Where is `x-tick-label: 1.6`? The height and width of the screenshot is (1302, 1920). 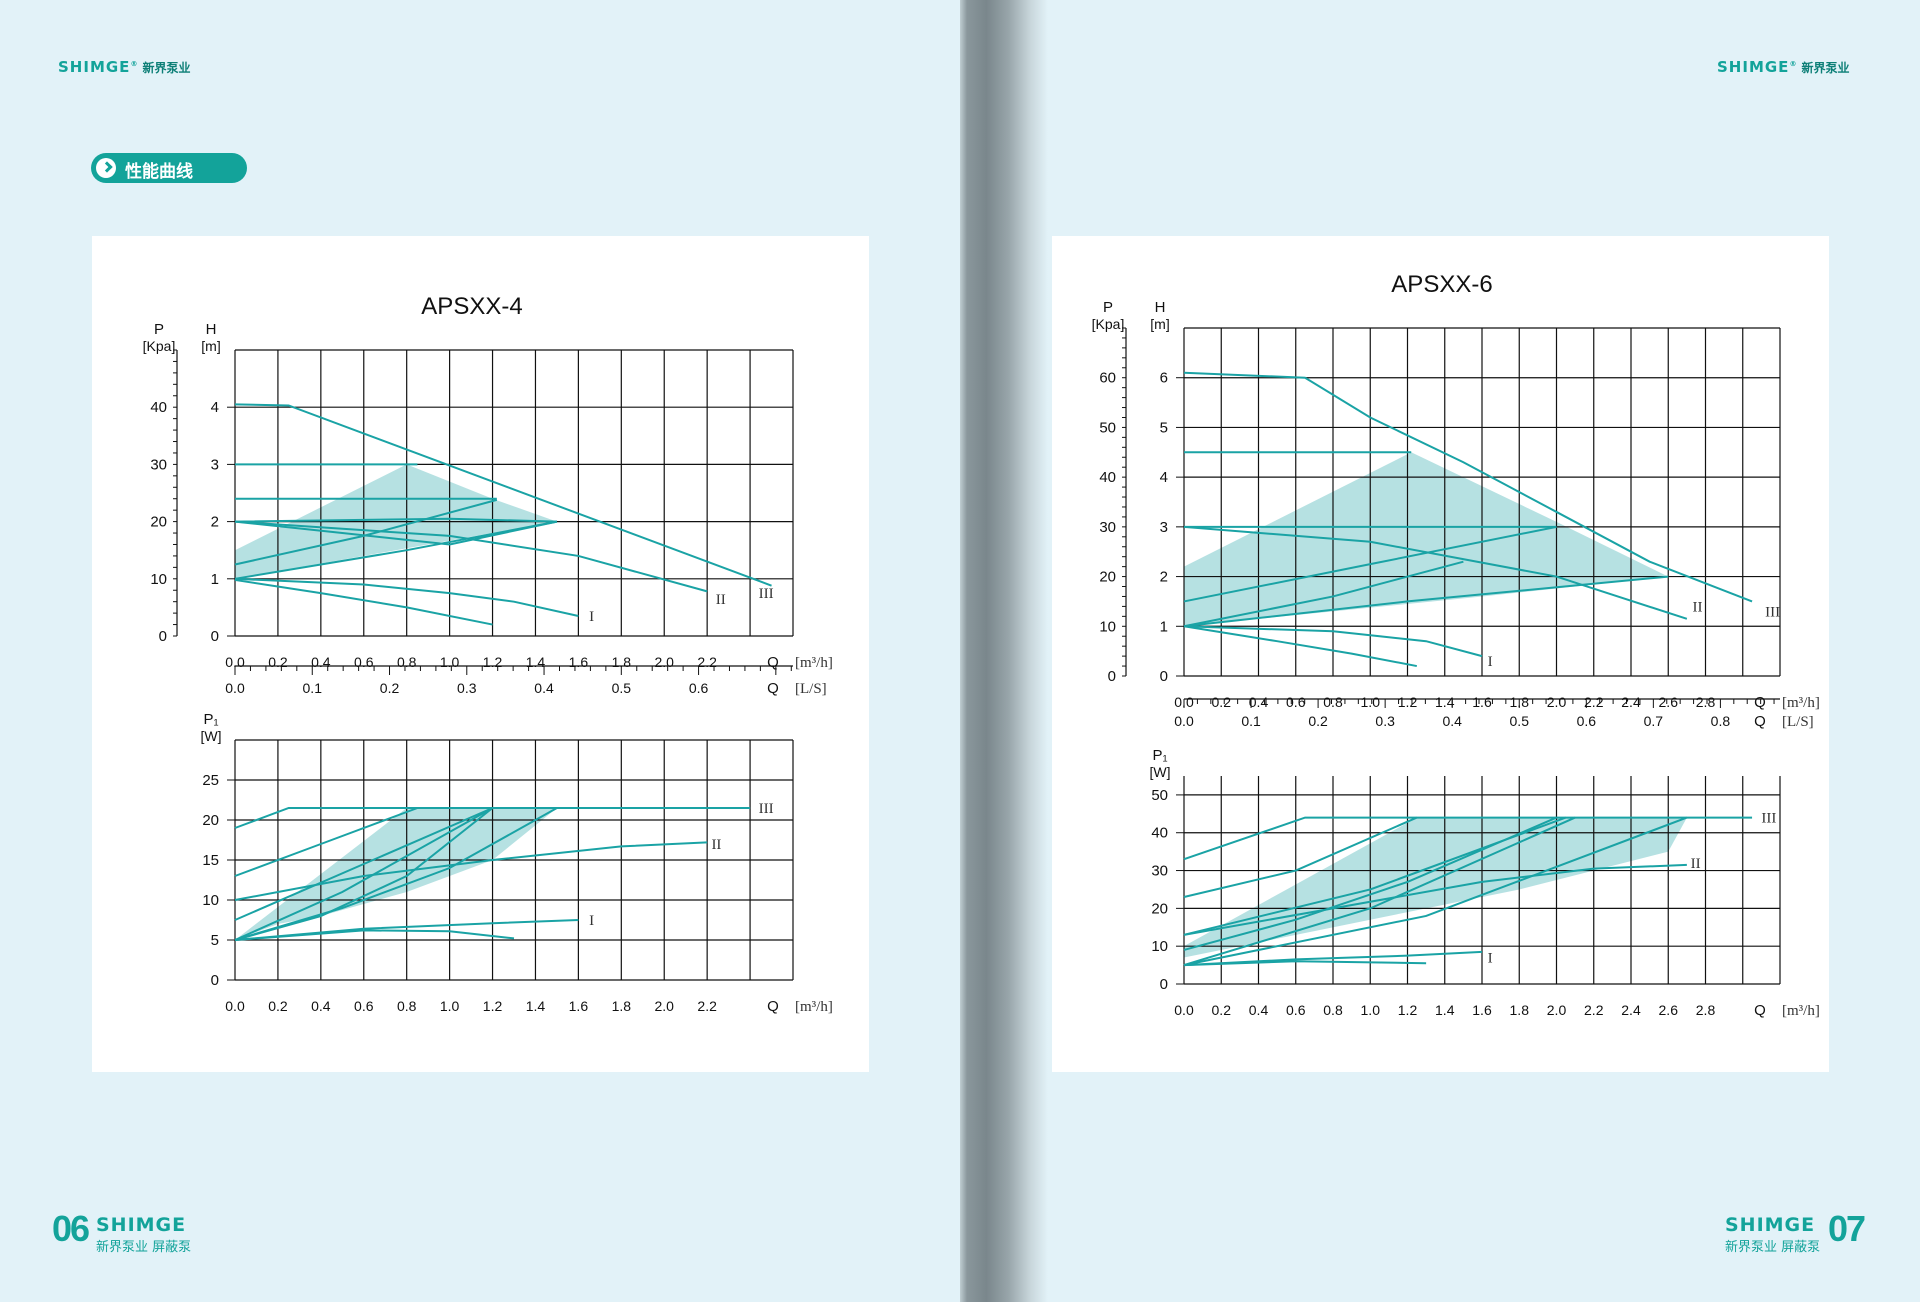
x-tick-label: 1.6 is located at coordinates (1482, 1010).